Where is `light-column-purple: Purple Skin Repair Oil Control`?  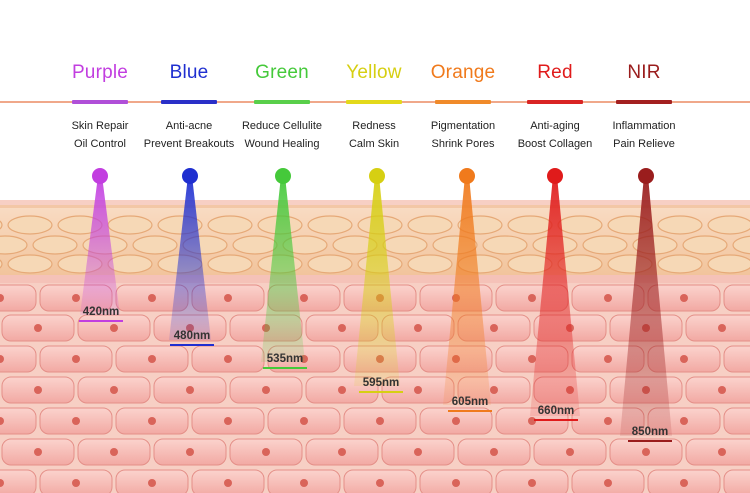 light-column-purple: Purple Skin Repair Oil Control is located at coordinates (100, 246).